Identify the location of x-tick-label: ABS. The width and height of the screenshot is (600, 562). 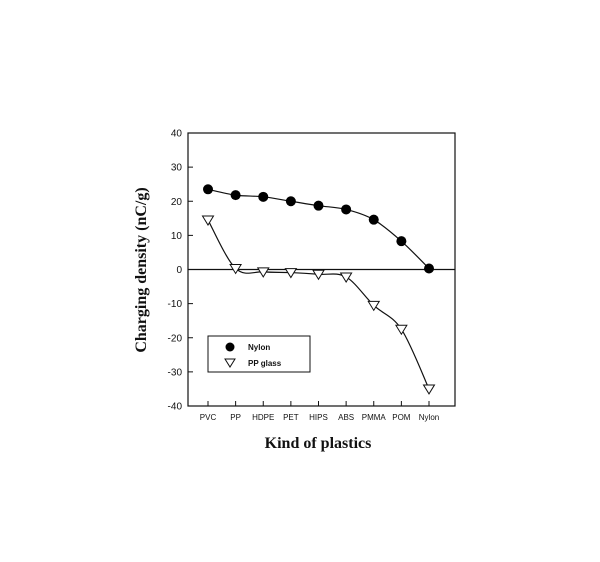
(346, 417).